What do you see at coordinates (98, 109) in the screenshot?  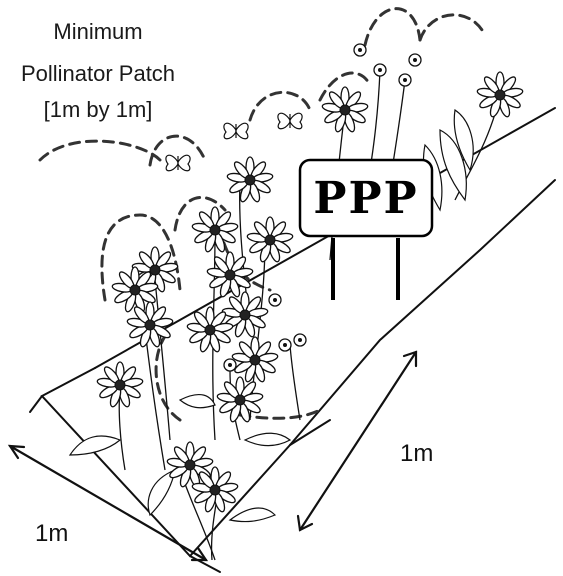 I see `title-line-3: [1m by 1m]` at bounding box center [98, 109].